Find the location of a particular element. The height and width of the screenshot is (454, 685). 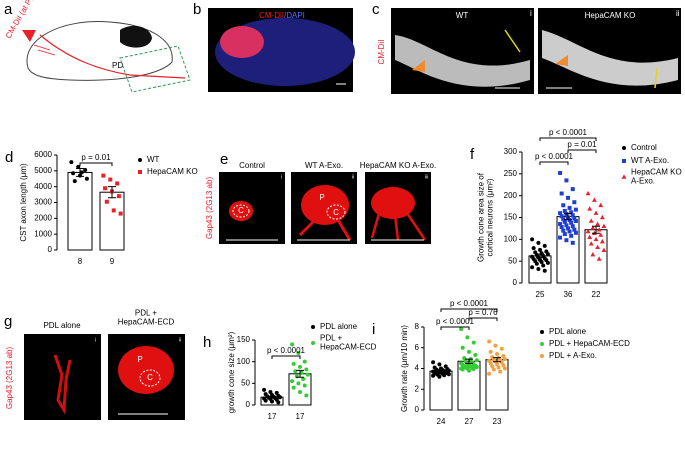

y-tick-label: 300 is located at coordinates (511, 151).